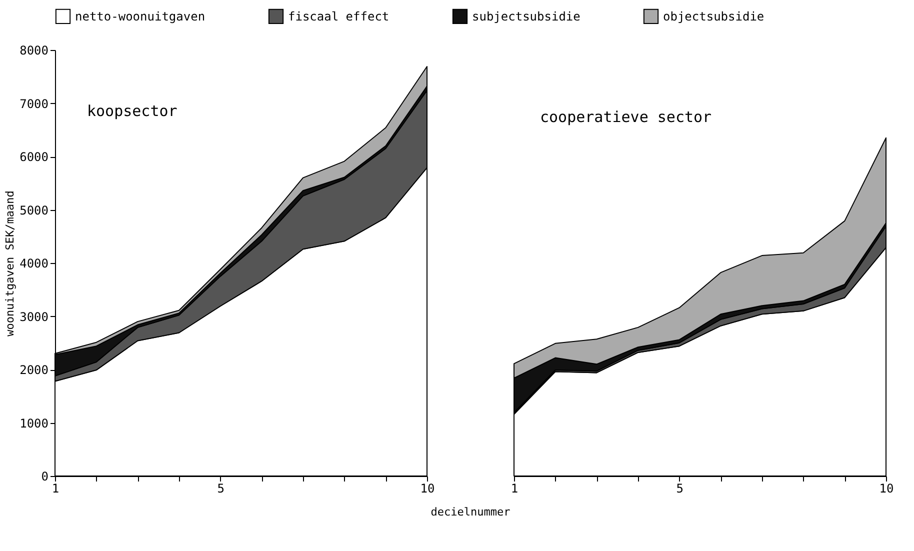 This screenshot has height=551, width=914. What do you see at coordinates (34, 370) in the screenshot?
I see `y-tick-label: 2000` at bounding box center [34, 370].